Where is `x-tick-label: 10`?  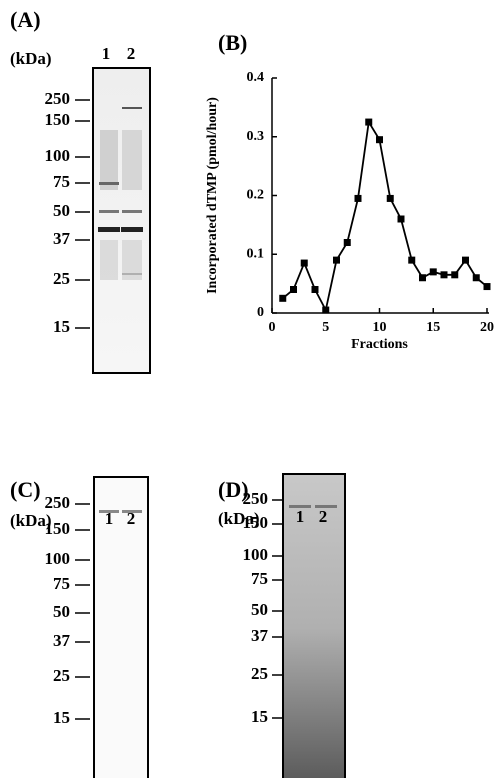 x-tick-label: 10 is located at coordinates (380, 327).